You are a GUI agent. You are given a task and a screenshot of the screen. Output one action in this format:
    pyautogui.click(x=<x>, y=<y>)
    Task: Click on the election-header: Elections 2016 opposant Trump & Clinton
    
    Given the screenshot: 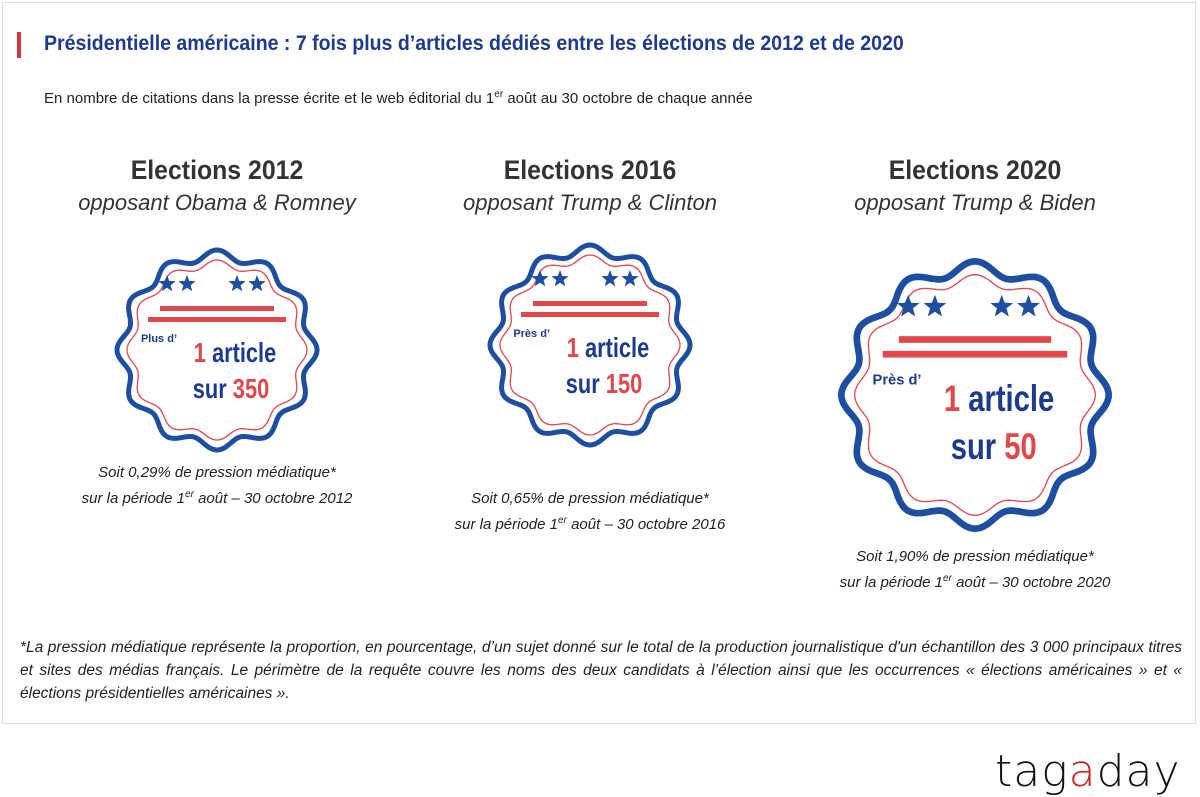 What is the action you would take?
    pyautogui.click(x=590, y=185)
    